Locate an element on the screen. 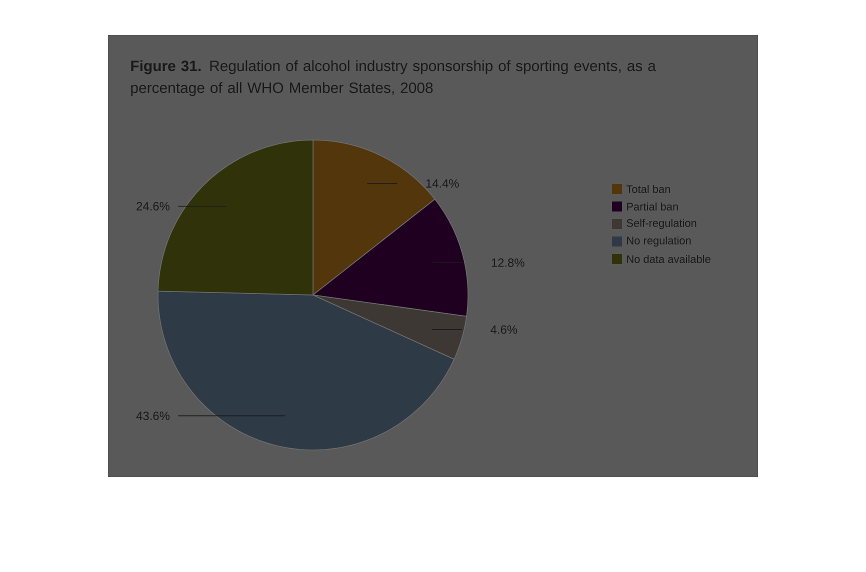 Image resolution: width=866 pixels, height=572 pixels. data-label: 12.8% is located at coordinates (508, 262).